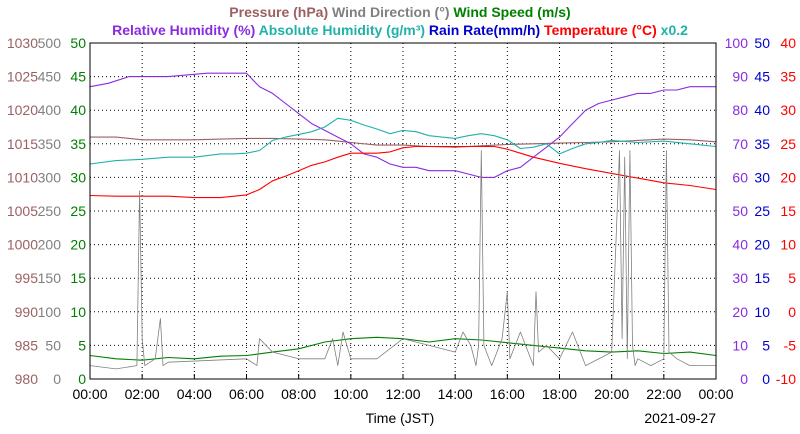 The image size is (800, 434). What do you see at coordinates (788, 43) in the screenshot?
I see `y-tick-temperature-10: 40` at bounding box center [788, 43].